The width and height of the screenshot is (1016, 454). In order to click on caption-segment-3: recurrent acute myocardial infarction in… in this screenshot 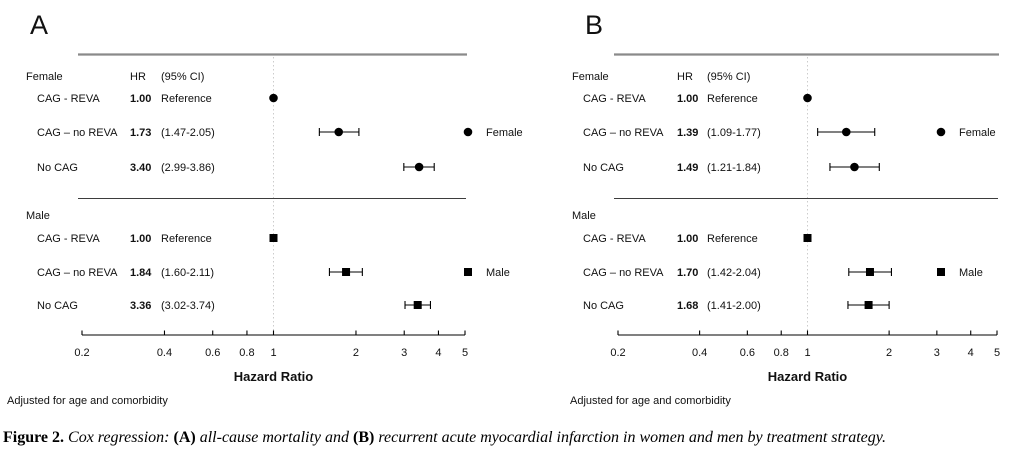, I will do `click(630, 437)`.